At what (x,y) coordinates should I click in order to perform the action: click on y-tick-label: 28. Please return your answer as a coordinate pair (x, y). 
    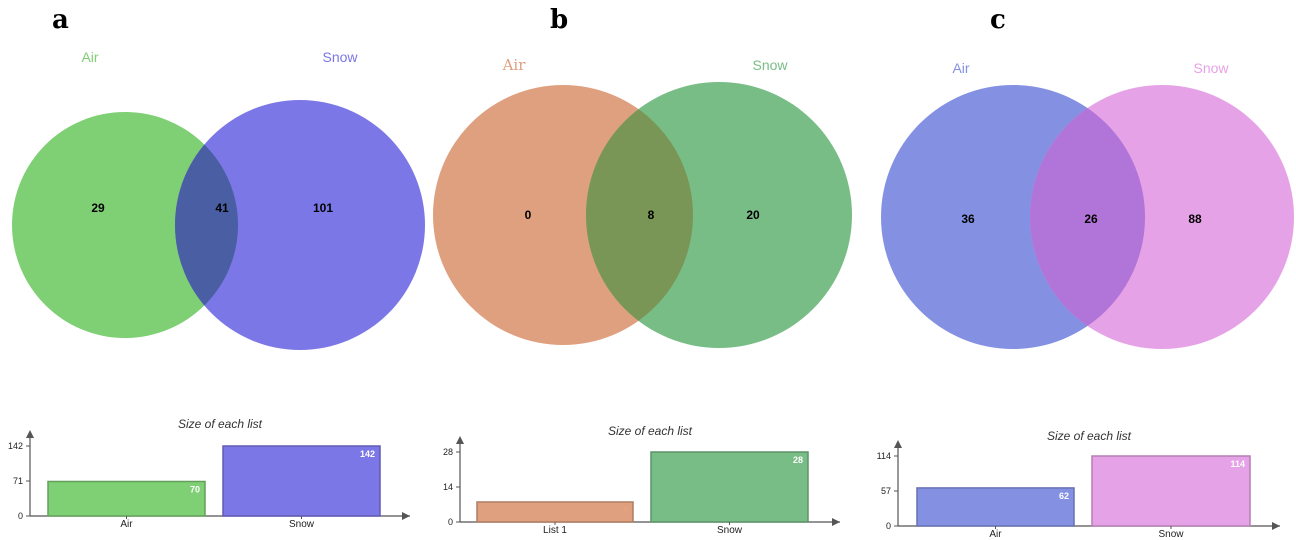
    Looking at the image, I should click on (448, 452).